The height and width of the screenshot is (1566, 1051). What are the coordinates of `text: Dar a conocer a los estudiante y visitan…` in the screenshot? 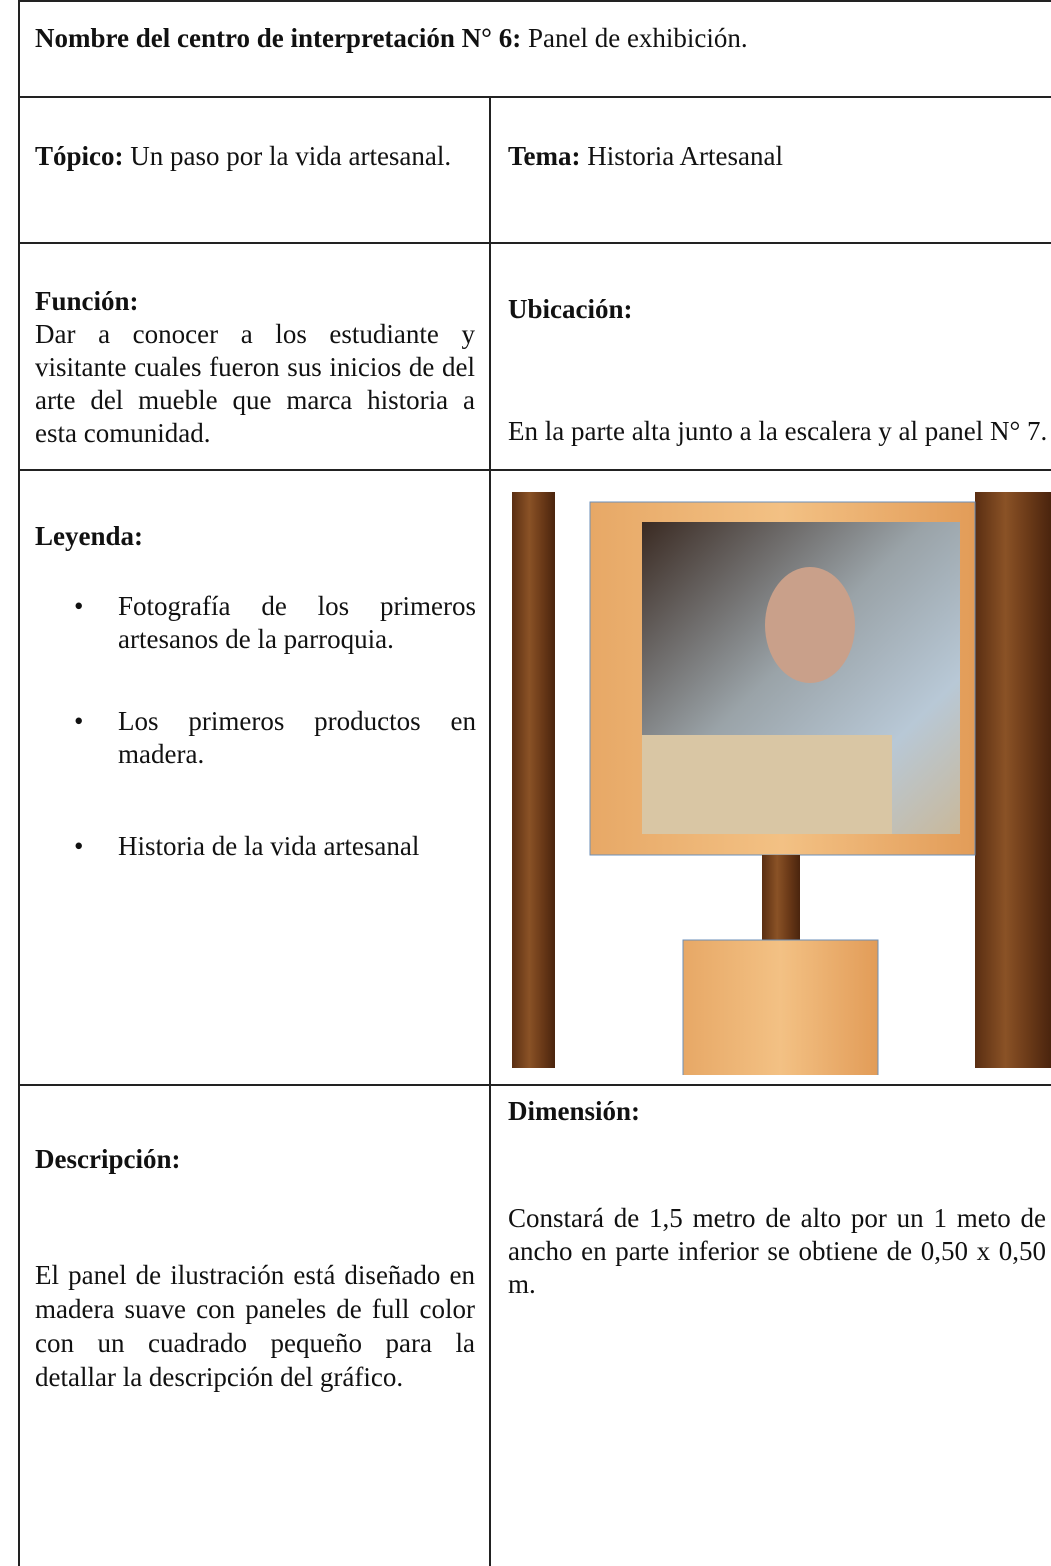 It's located at (255, 383).